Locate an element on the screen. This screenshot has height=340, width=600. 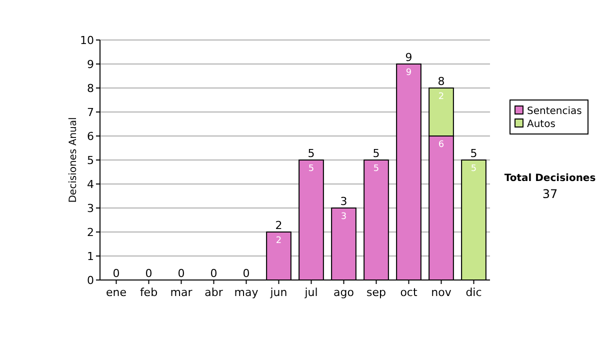
y-tick-label: 4 is located at coordinates (90, 184).